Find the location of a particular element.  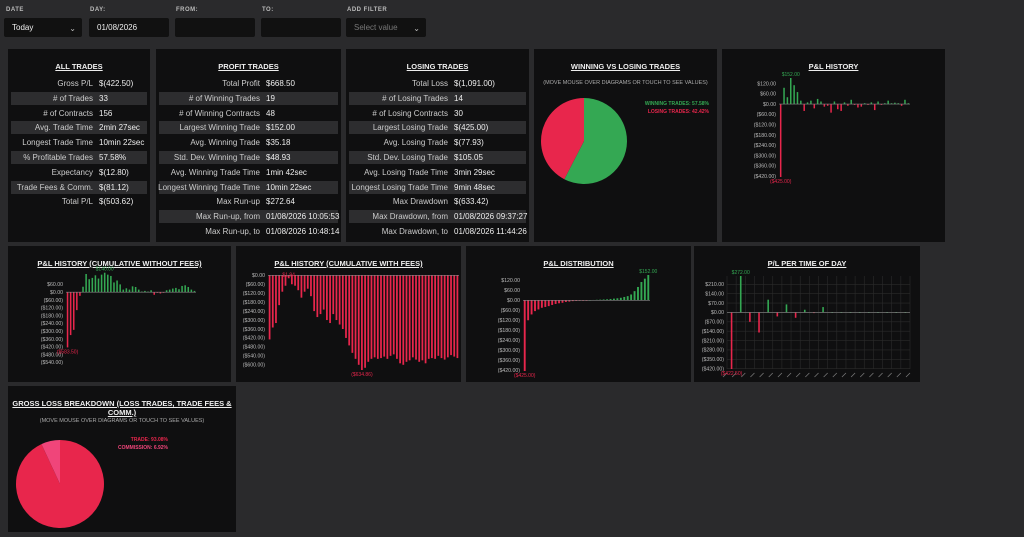

stat-value: $105.05 is located at coordinates (468, 157).